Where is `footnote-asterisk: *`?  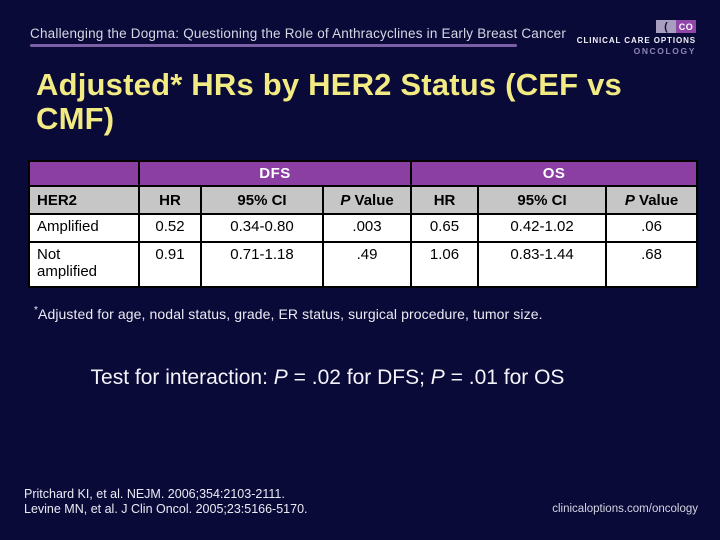
footnote-asterisk: * is located at coordinates (36, 310).